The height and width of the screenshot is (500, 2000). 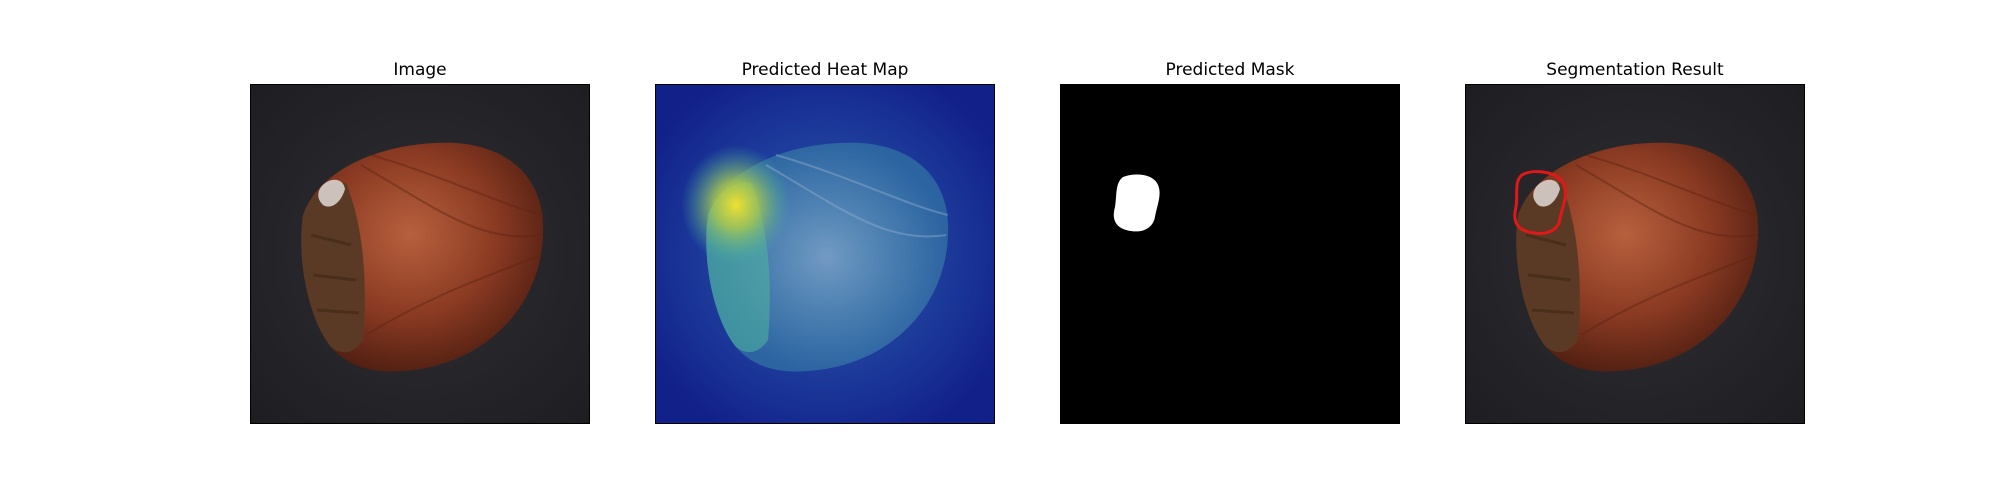 What do you see at coordinates (420, 70) in the screenshot?
I see `panel-title: Image` at bounding box center [420, 70].